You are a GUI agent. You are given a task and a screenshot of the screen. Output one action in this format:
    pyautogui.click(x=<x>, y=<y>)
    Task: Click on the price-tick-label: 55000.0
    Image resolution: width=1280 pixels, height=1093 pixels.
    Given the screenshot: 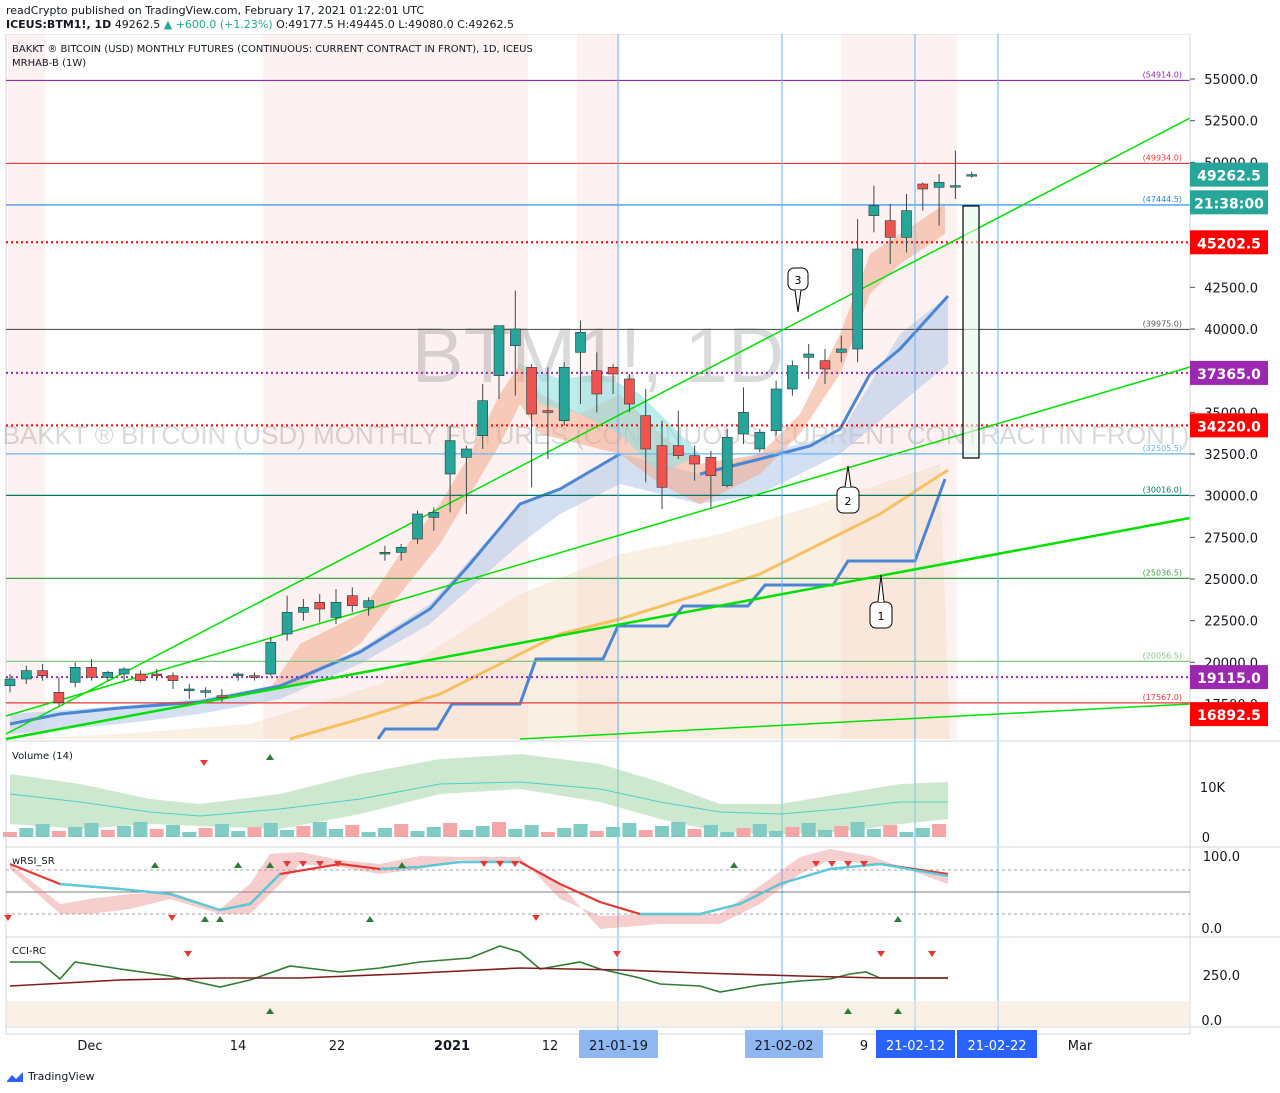 What is the action you would take?
    pyautogui.click(x=1231, y=80)
    